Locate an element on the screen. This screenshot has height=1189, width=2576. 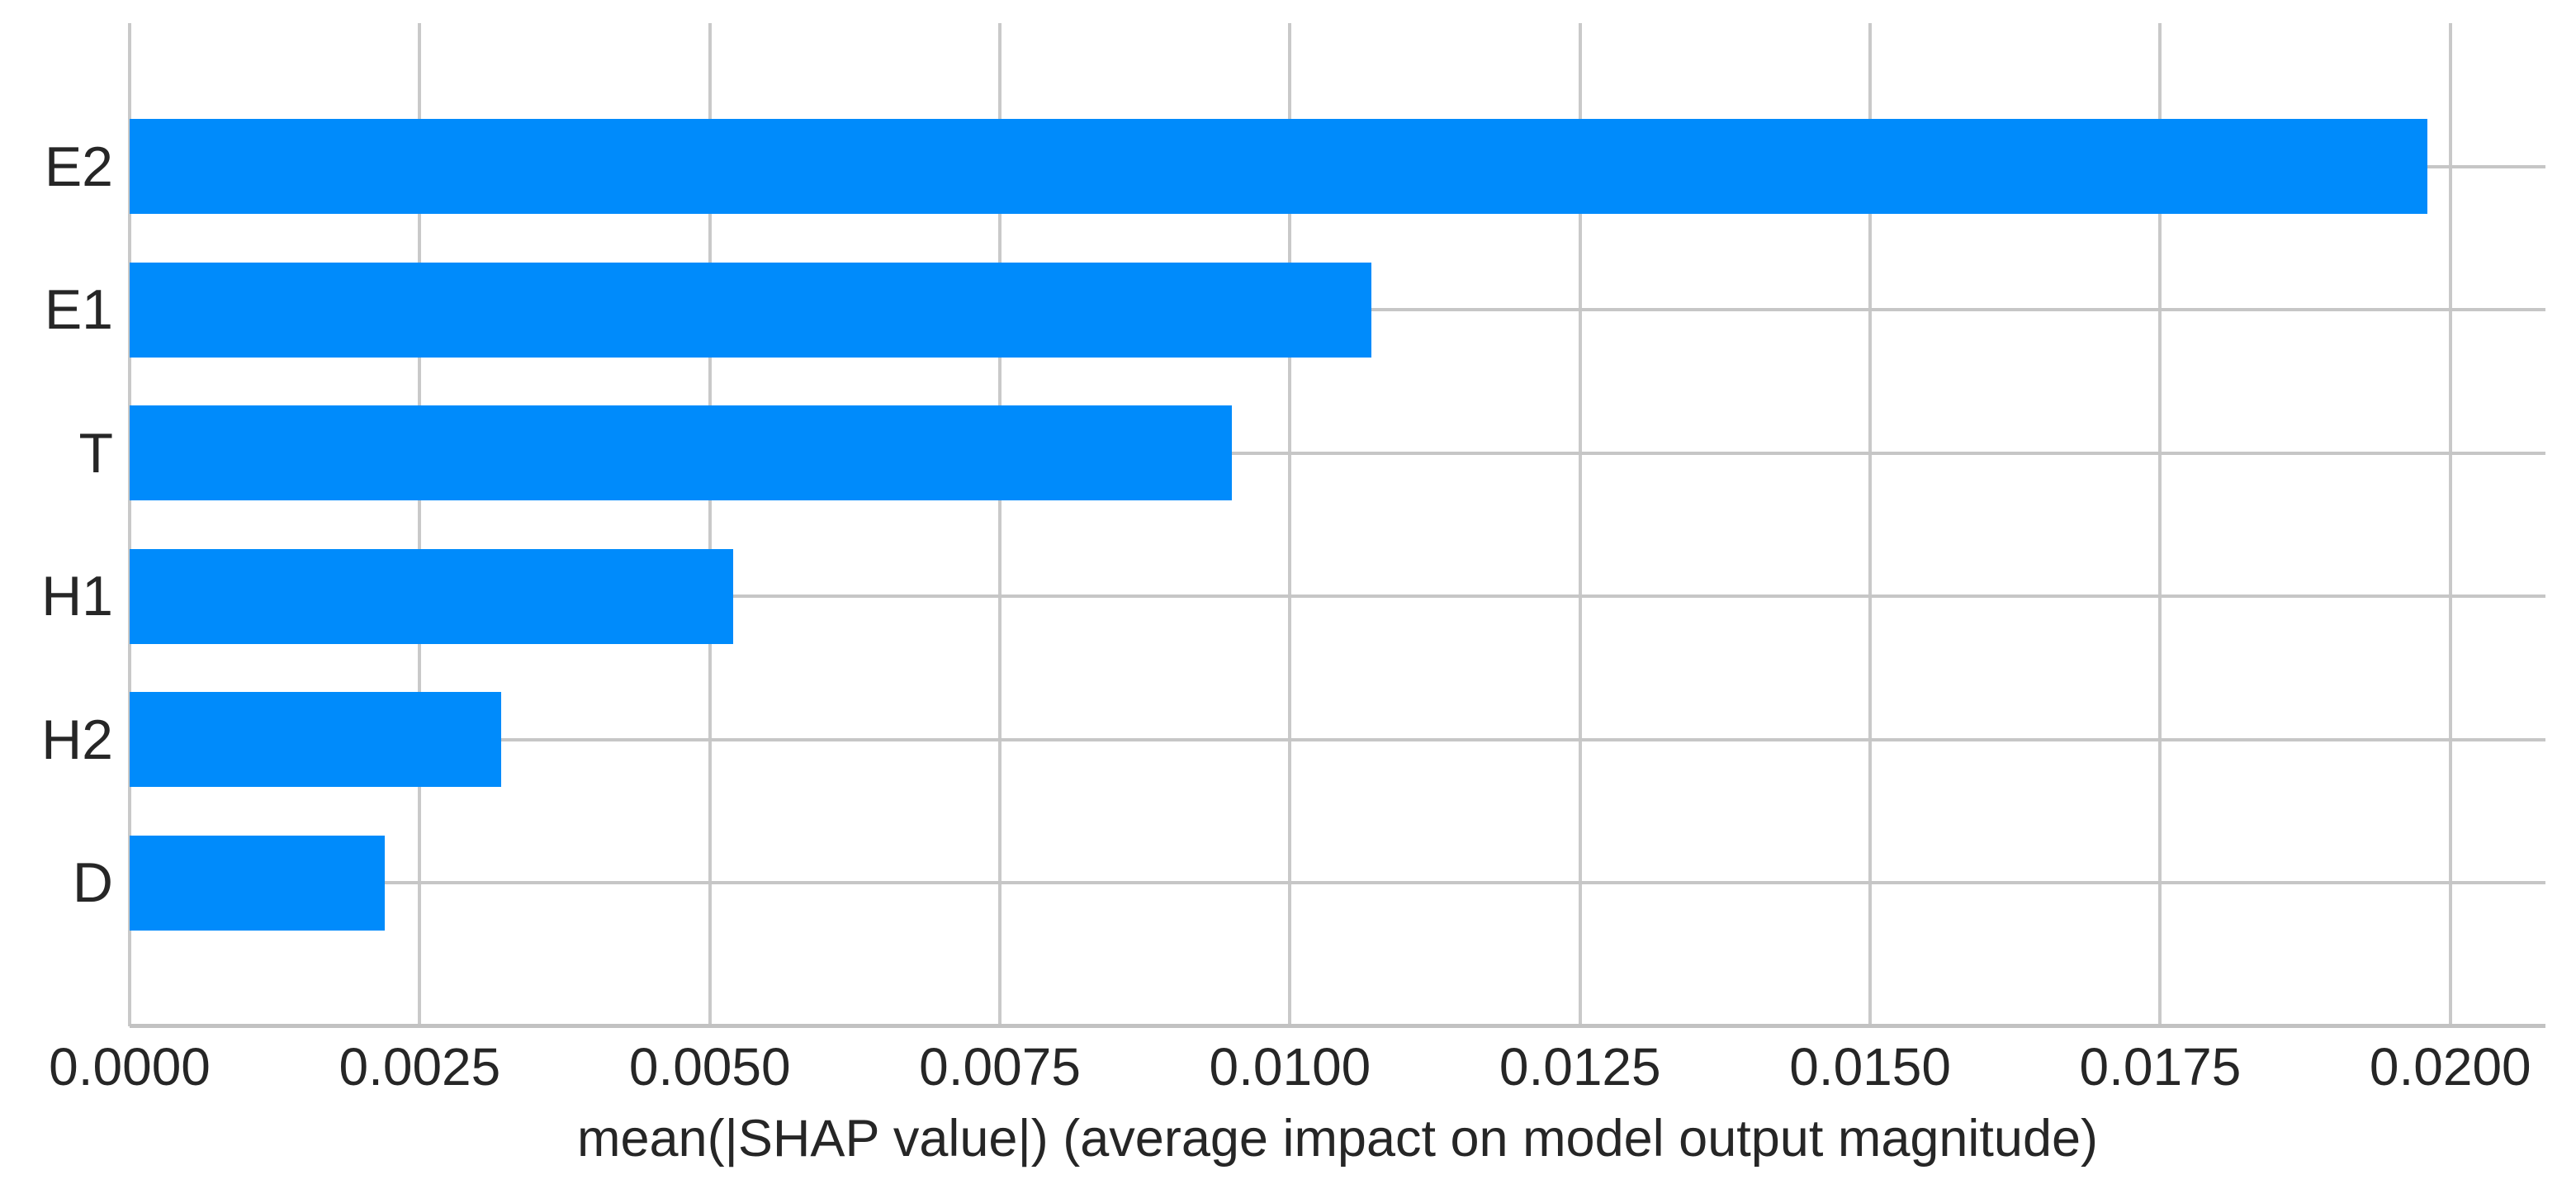
x-tick-label: 0.0075 is located at coordinates (1000, 1067).